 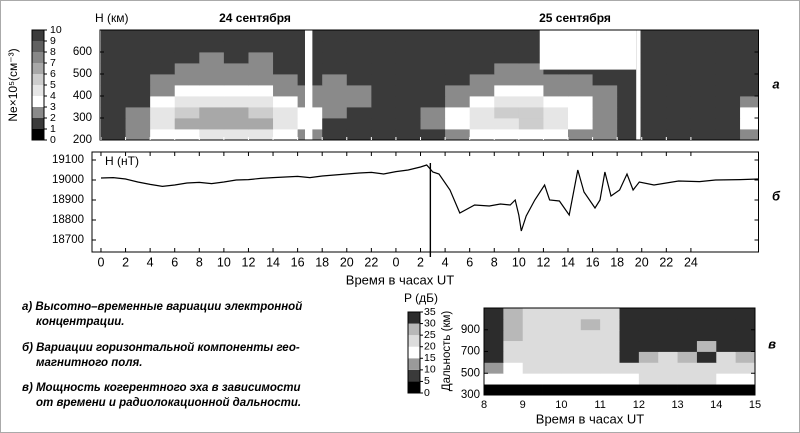 What do you see at coordinates (255, 18) in the screenshot?
I see `day-title: 24 сентября` at bounding box center [255, 18].